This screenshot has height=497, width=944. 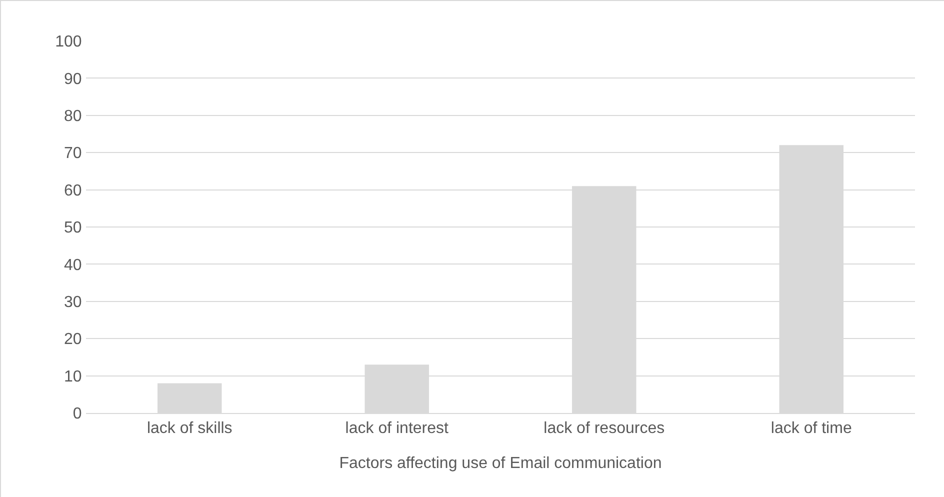 What do you see at coordinates (73, 191) in the screenshot?
I see `y-tick-label: 60` at bounding box center [73, 191].